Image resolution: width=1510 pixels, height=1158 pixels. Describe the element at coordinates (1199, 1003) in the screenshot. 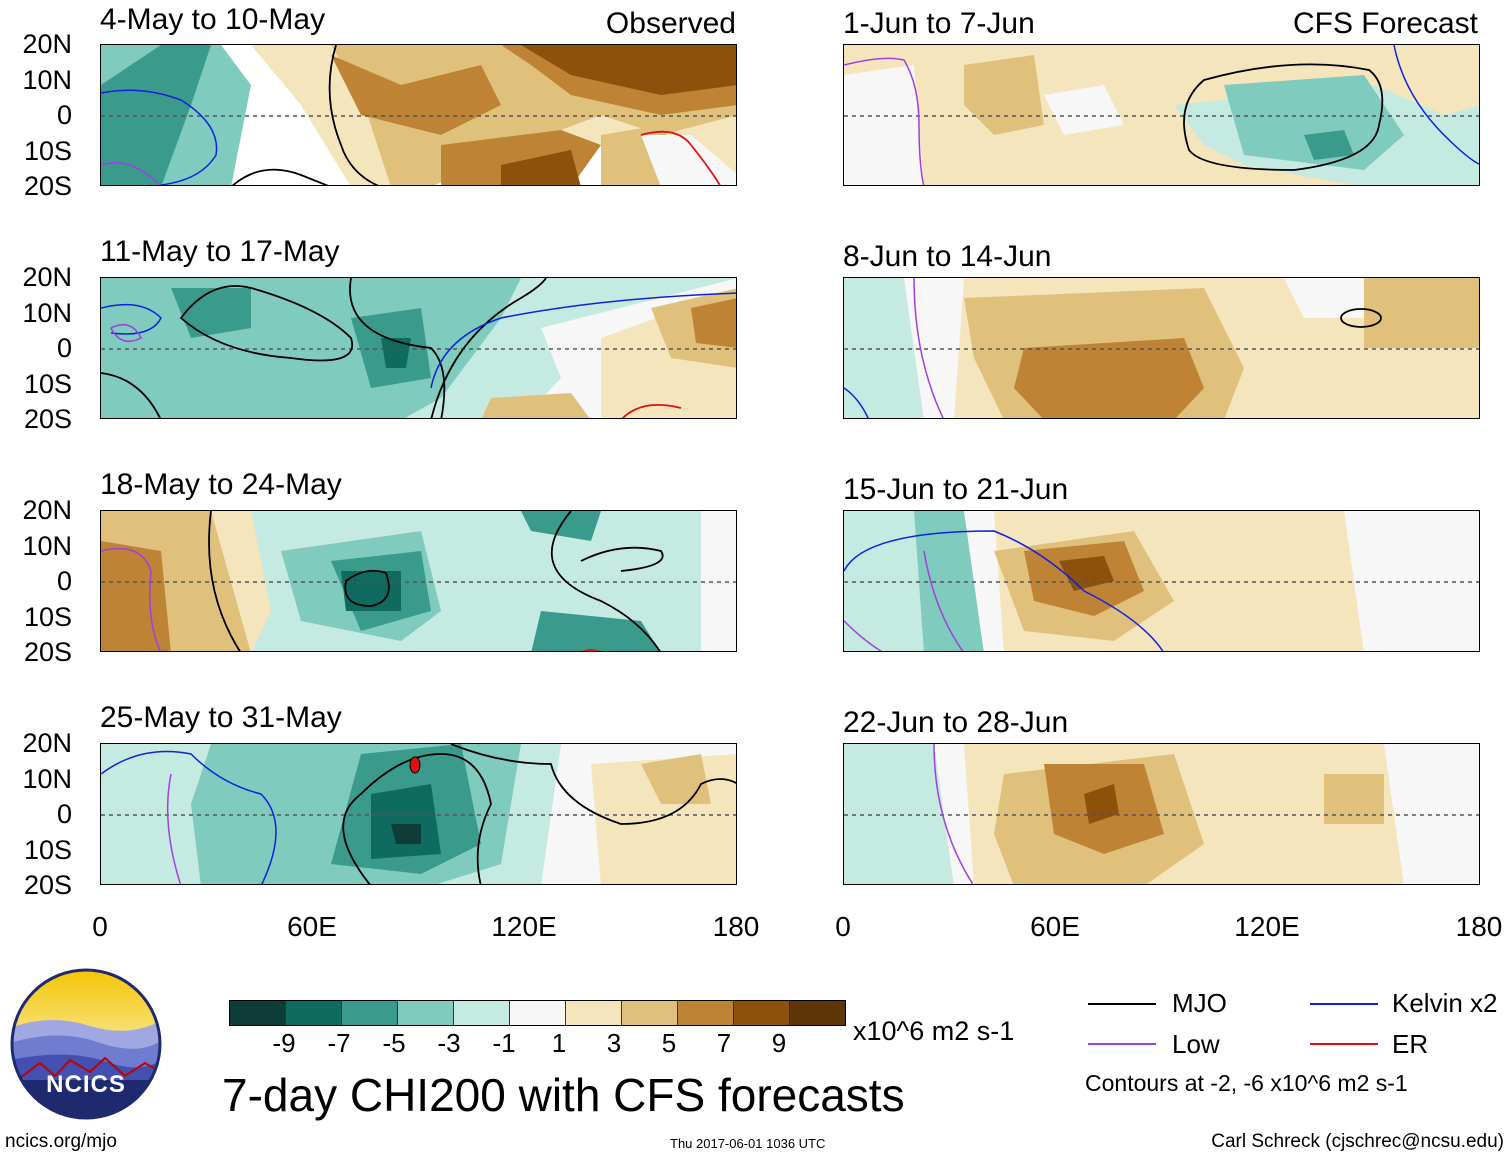

I see `legend-label-mjo: MJO` at that location.